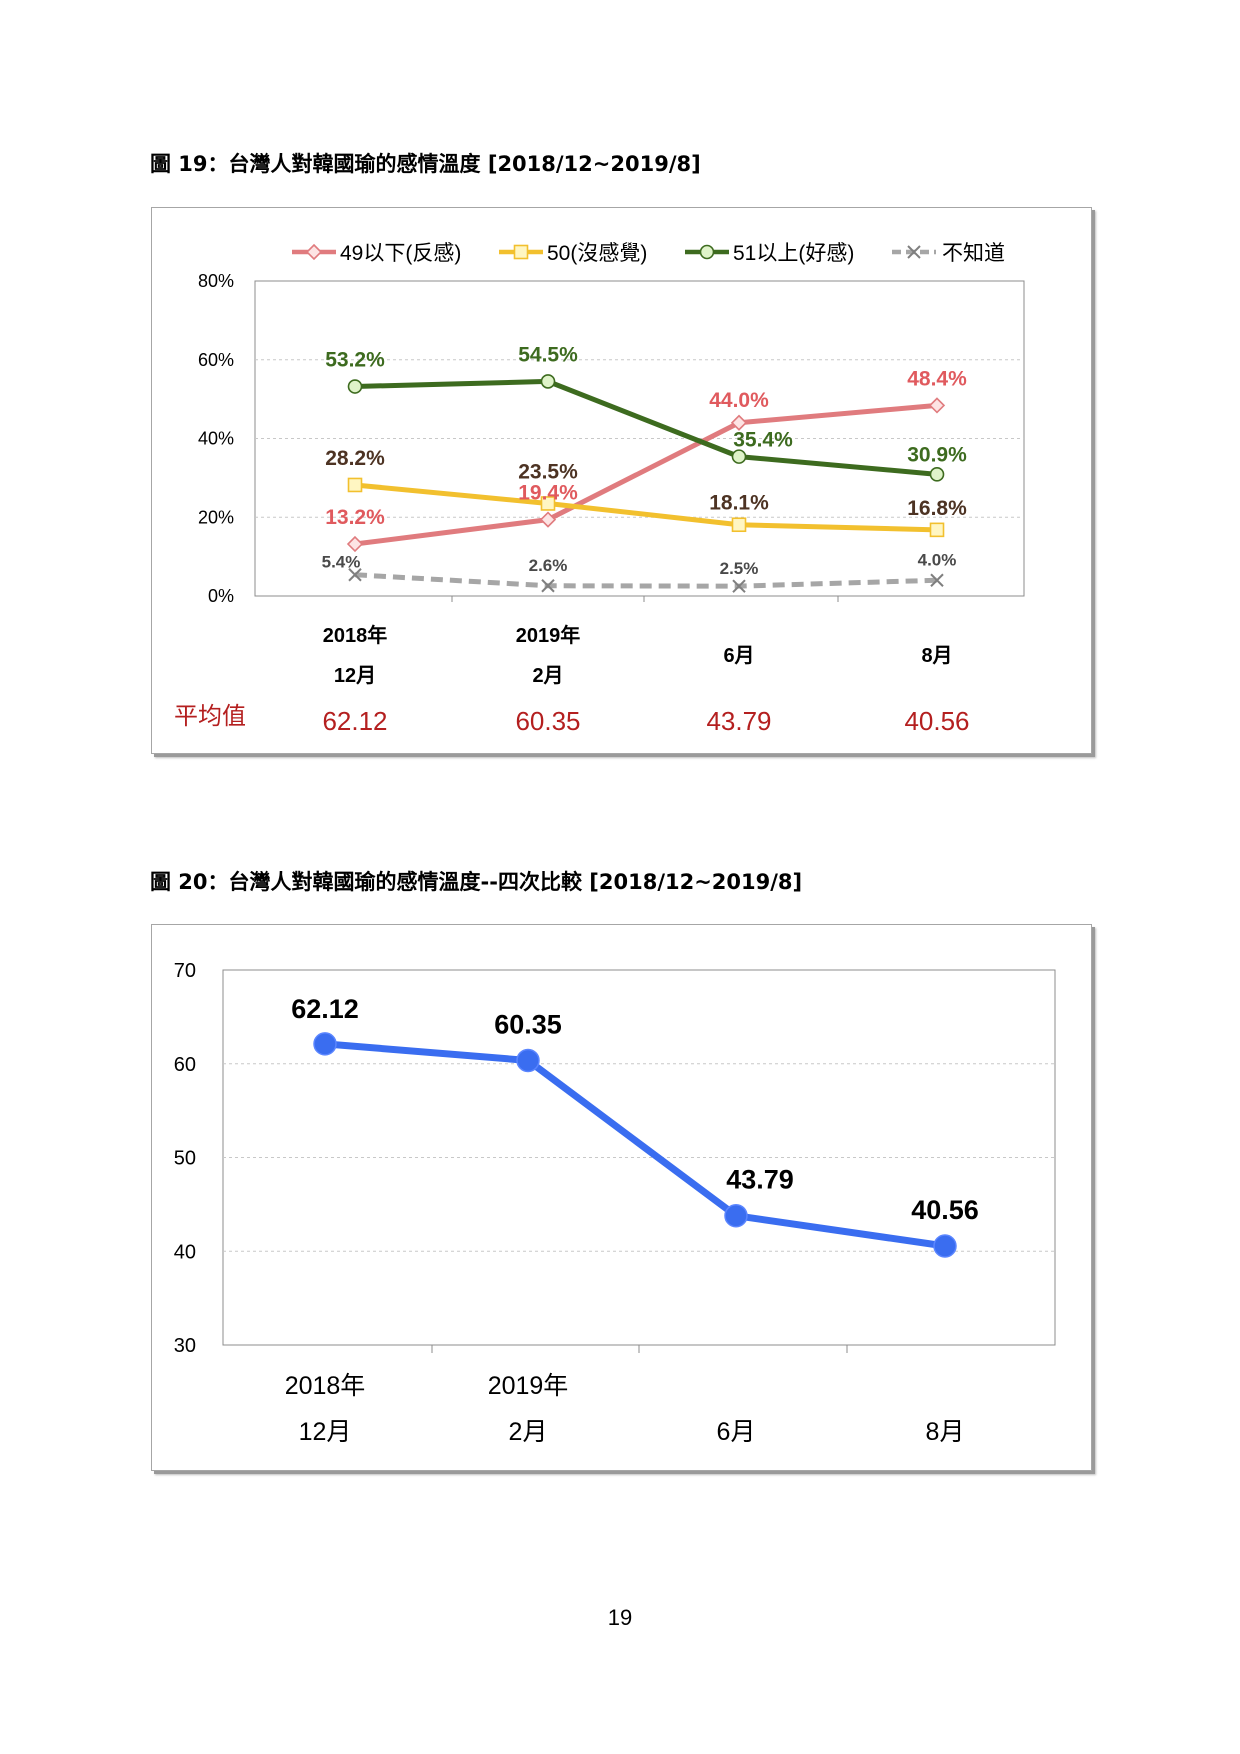 The width and height of the screenshot is (1240, 1754). Describe the element at coordinates (548, 354) in the screenshot. I see `data-label: 54.5%` at that location.